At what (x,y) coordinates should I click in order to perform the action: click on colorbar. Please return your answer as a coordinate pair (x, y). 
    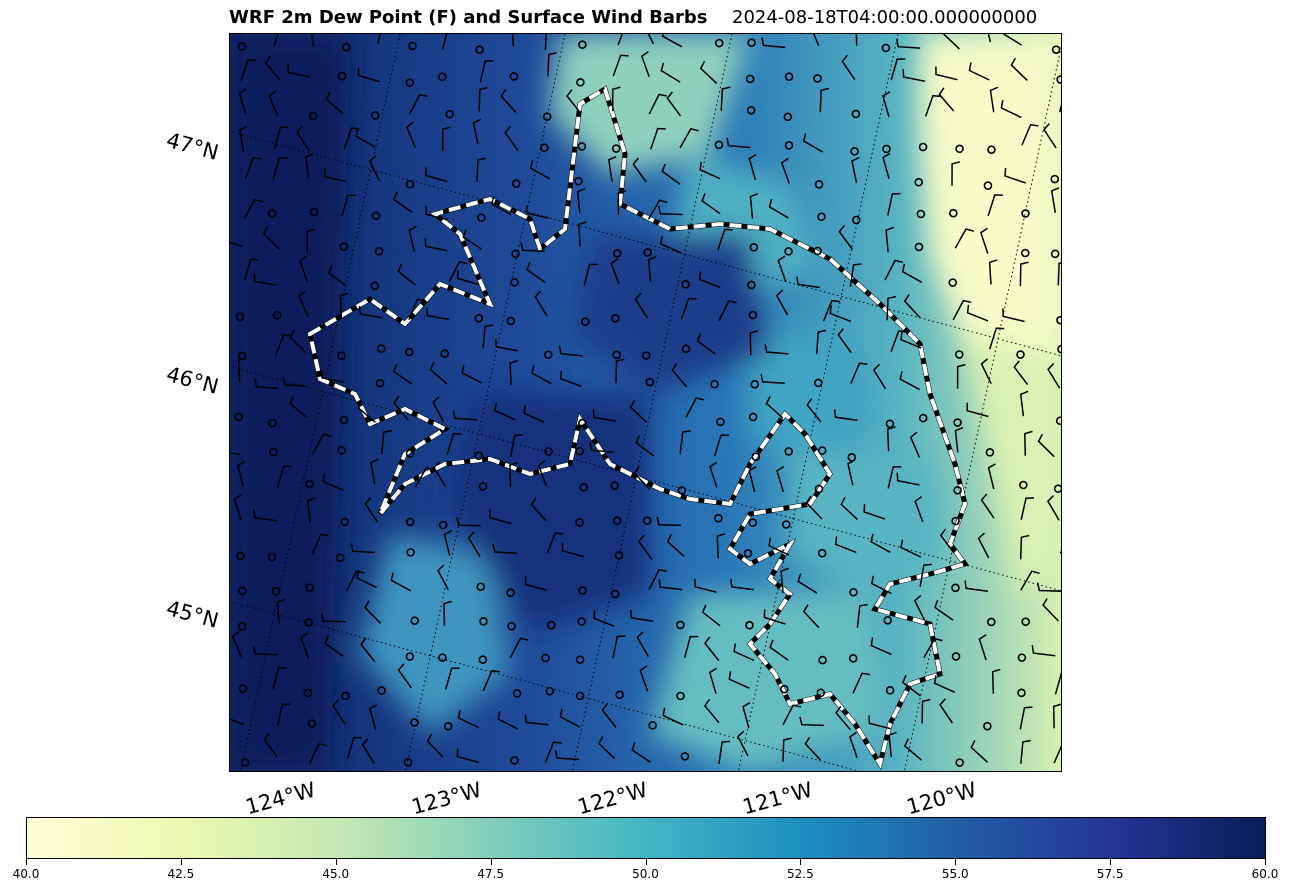
    Looking at the image, I should click on (646, 838).